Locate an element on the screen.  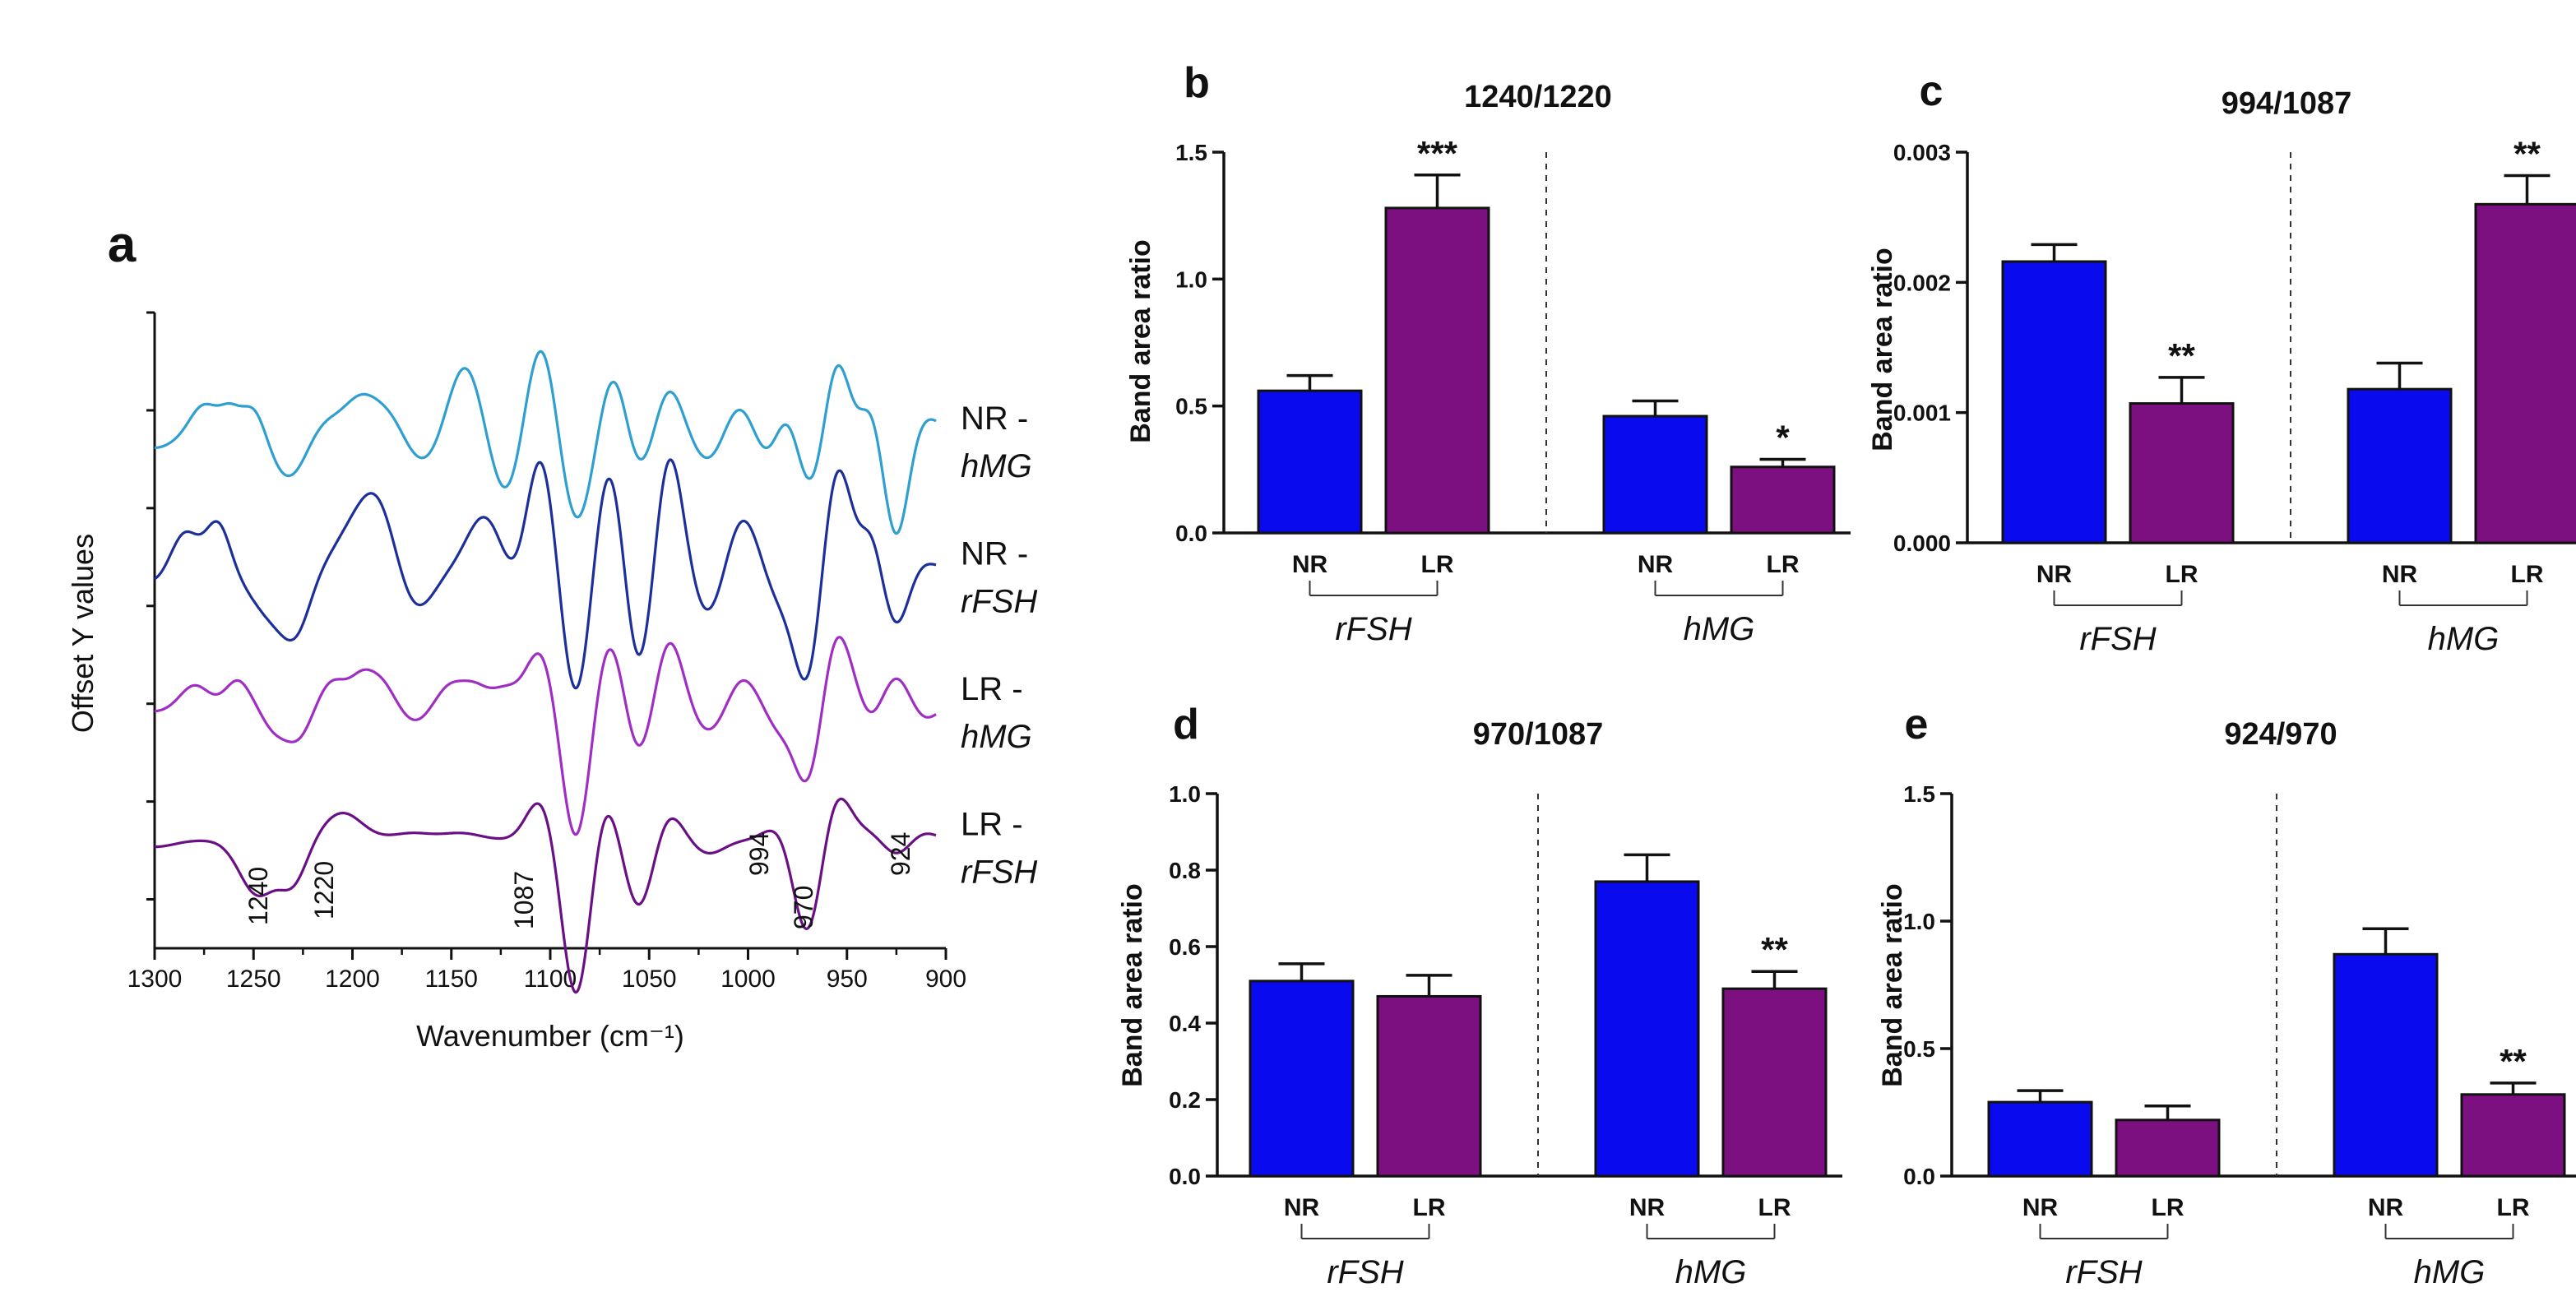
y-tick-label-b: 0.5 is located at coordinates (1191, 406).